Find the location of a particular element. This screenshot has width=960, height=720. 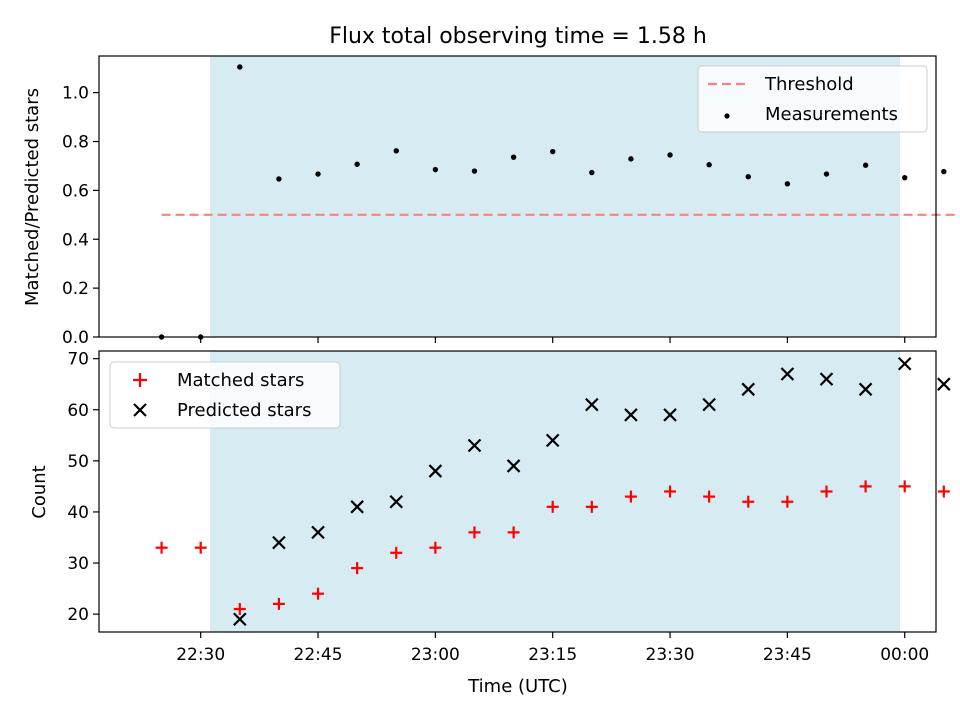

bottom-x-tick-label: 23:00 is located at coordinates (435, 655).